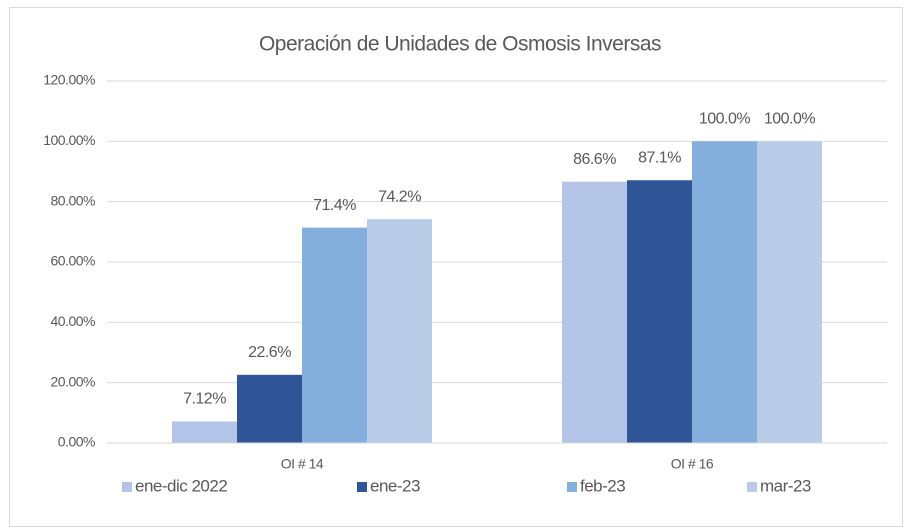 Image resolution: width=905 pixels, height=531 pixels. What do you see at coordinates (69, 80) in the screenshot?
I see `y-tick-label: 120.00%` at bounding box center [69, 80].